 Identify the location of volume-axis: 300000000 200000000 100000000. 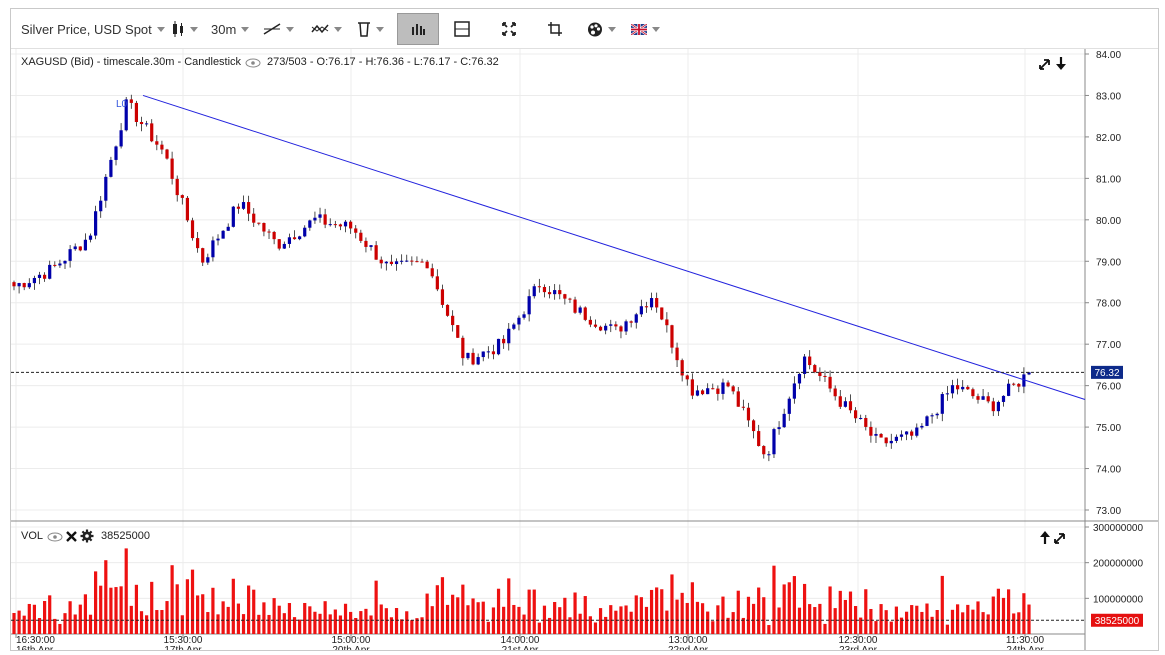
(1114, 564).